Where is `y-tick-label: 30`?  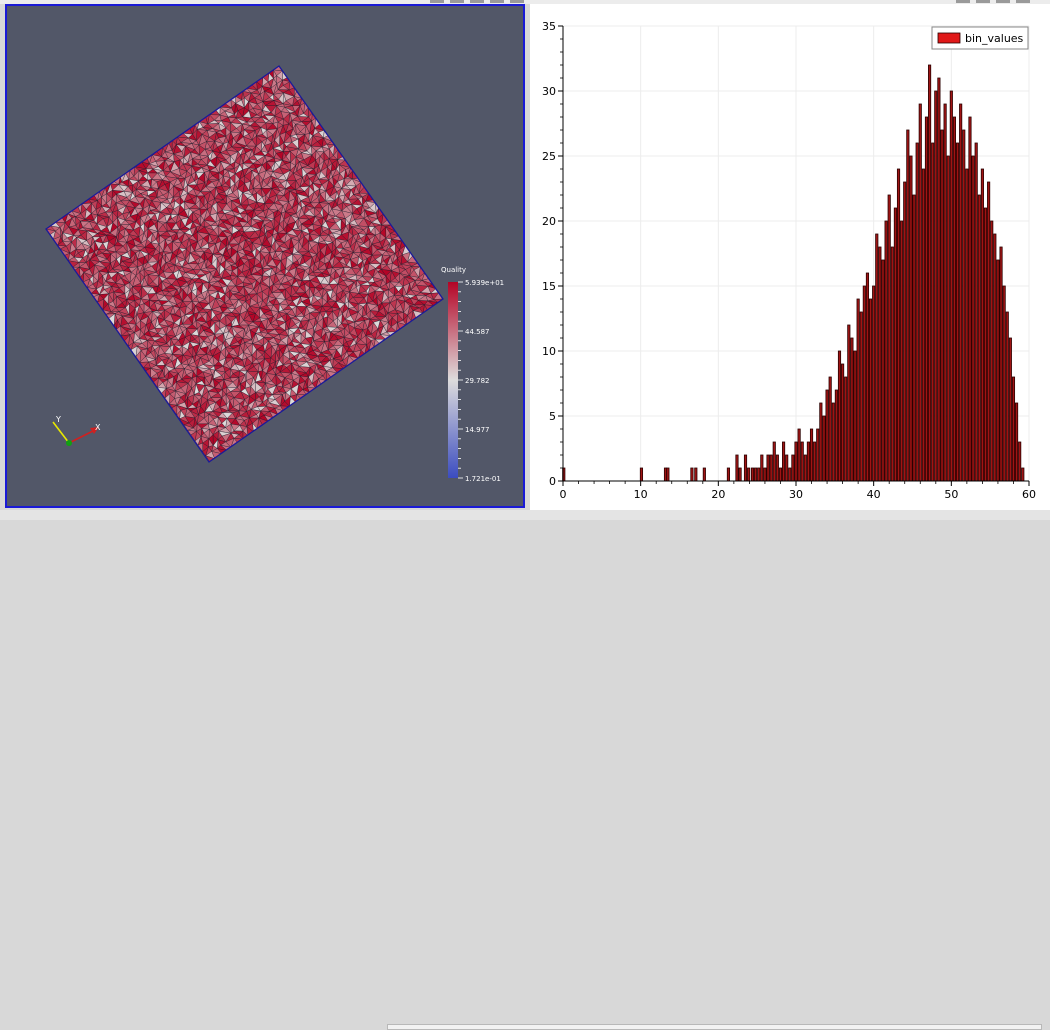
y-tick-label: 30 is located at coordinates (549, 91).